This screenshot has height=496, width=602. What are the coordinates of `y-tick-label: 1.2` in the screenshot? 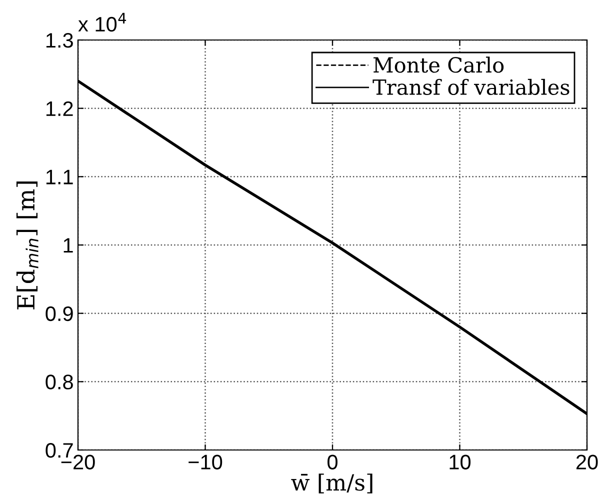 It's located at (59, 108).